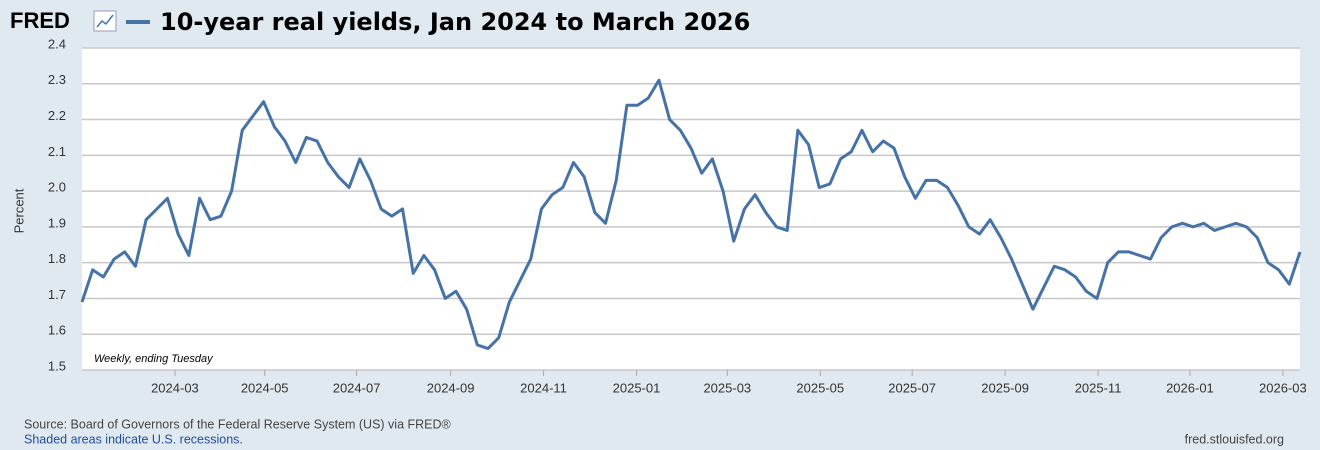  Describe the element at coordinates (57, 294) in the screenshot. I see `y-tick-label: 1.7` at that location.